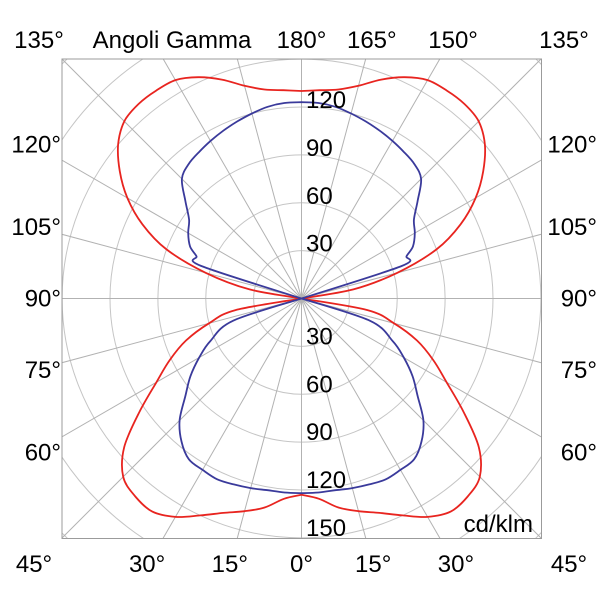 This screenshot has height=600, width=600. Describe the element at coordinates (301, 564) in the screenshot. I see `gamma-tick-label-bottom: 0°` at that location.